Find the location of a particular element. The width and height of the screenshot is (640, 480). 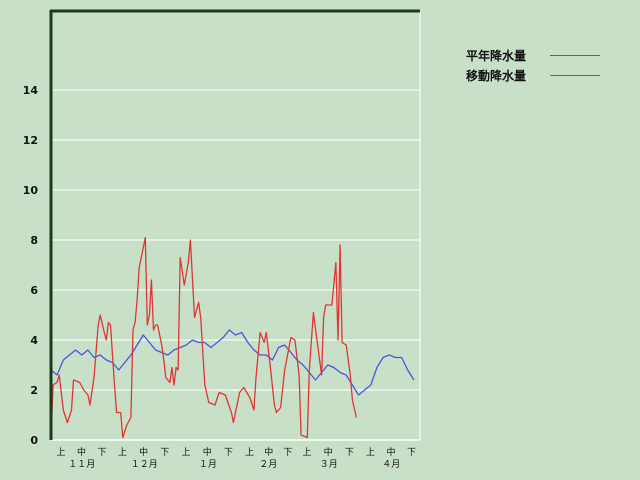

y-tick-label: 10 is located at coordinates (31, 190).